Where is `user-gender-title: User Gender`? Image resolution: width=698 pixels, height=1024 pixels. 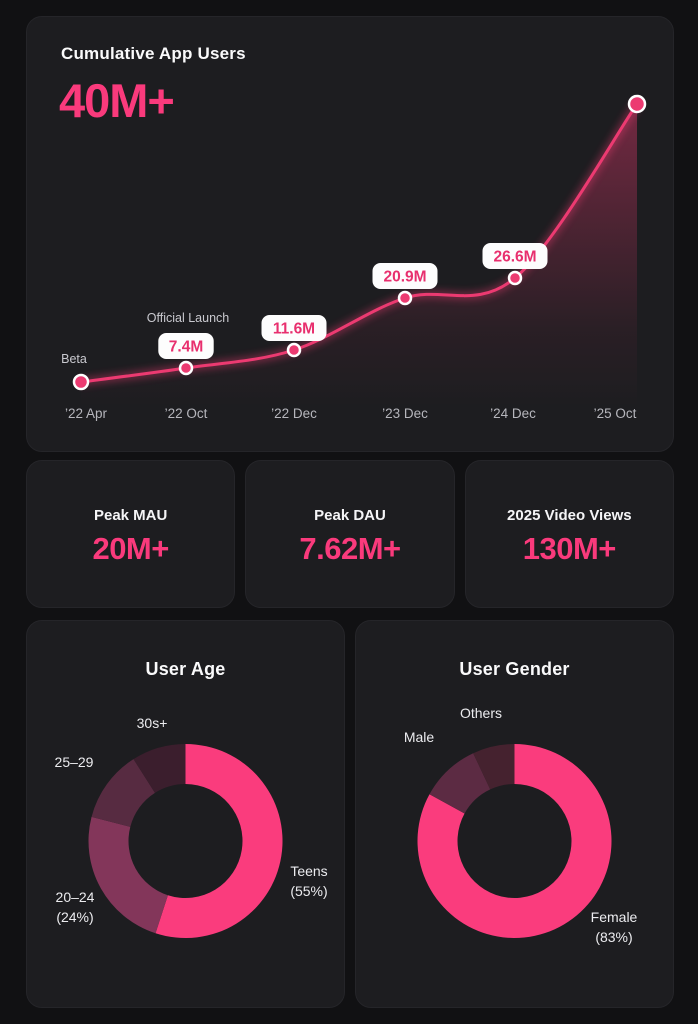 user-gender-title: User Gender is located at coordinates (514, 669).